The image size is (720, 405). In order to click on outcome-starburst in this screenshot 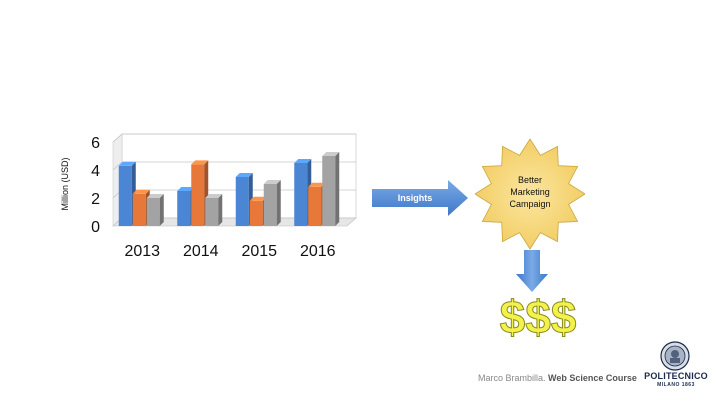, I will do `click(530, 194)`.